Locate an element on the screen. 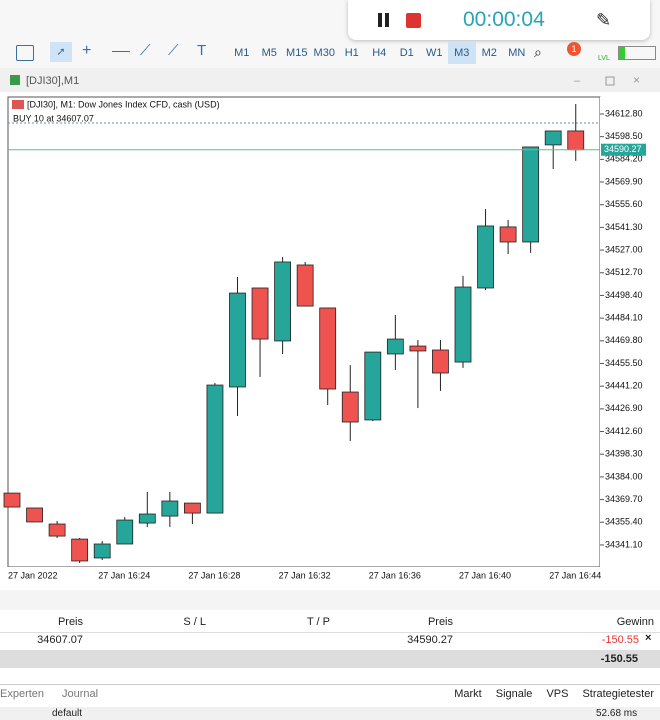 This screenshot has height=720, width=660. y-tick-label: 34569.90 is located at coordinates (624, 181).